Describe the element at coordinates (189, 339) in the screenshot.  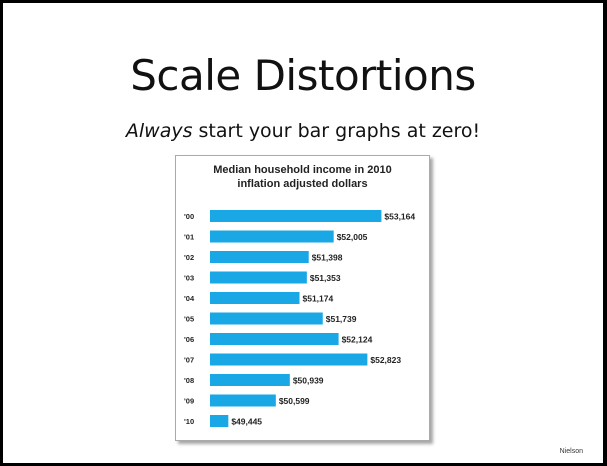
I see `category-label: '06` at that location.